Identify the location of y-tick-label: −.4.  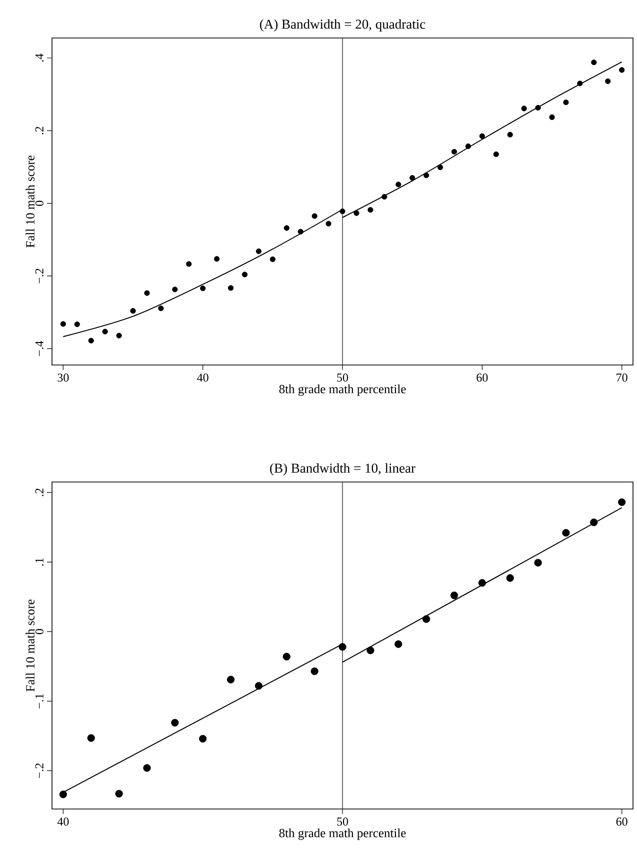
(39, 348).